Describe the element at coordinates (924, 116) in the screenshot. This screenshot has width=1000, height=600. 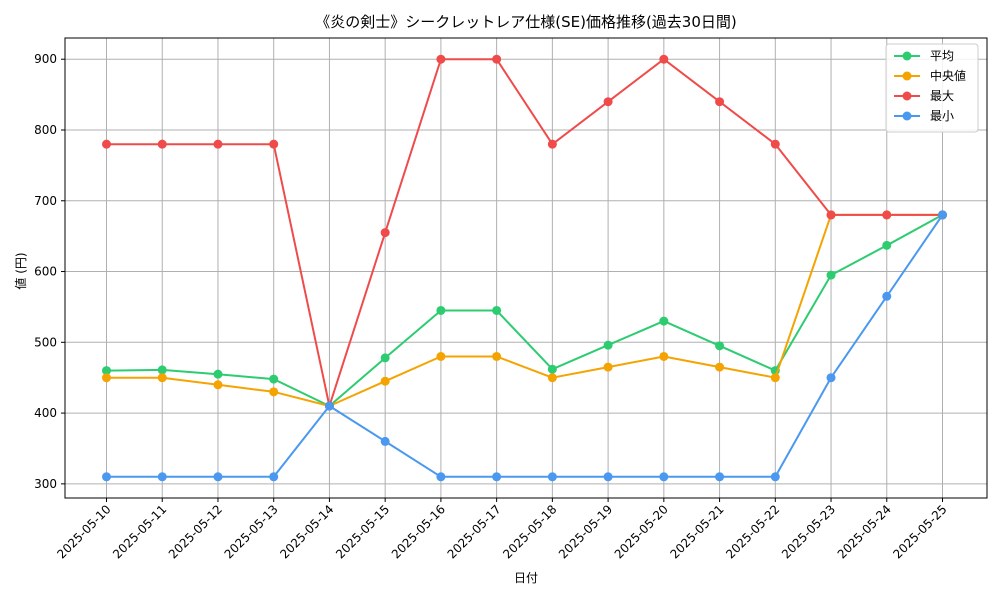
I see `legend-item: 最小` at that location.